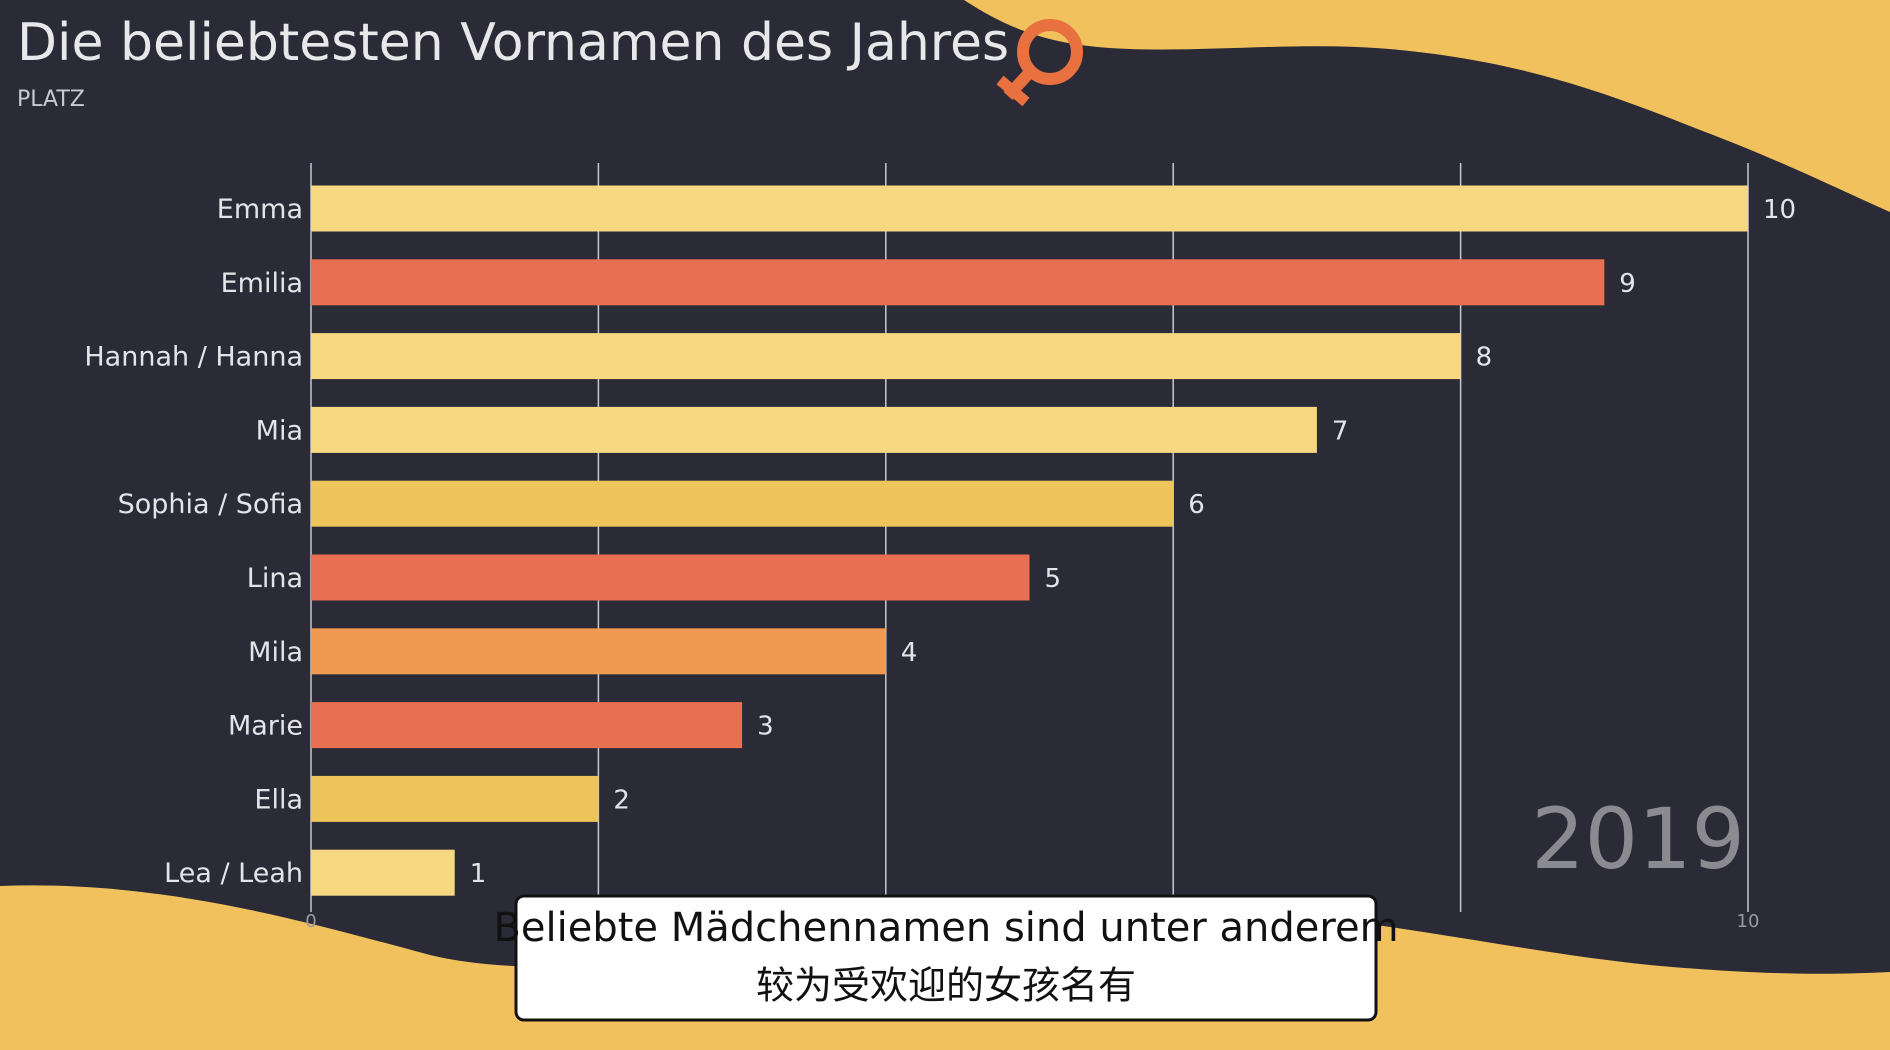 The height and width of the screenshot is (1050, 1890). Describe the element at coordinates (1053, 579) in the screenshot. I see `value-label: 5` at that location.